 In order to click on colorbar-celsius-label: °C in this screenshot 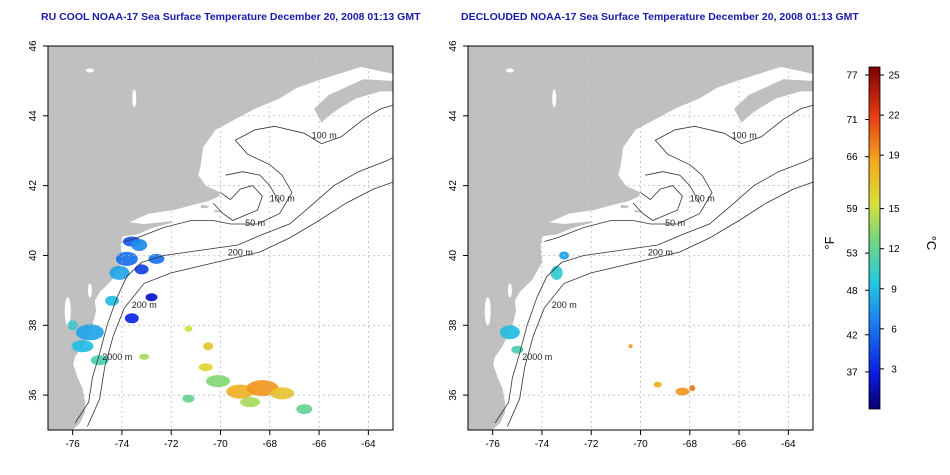, I will do `click(931, 243)`.